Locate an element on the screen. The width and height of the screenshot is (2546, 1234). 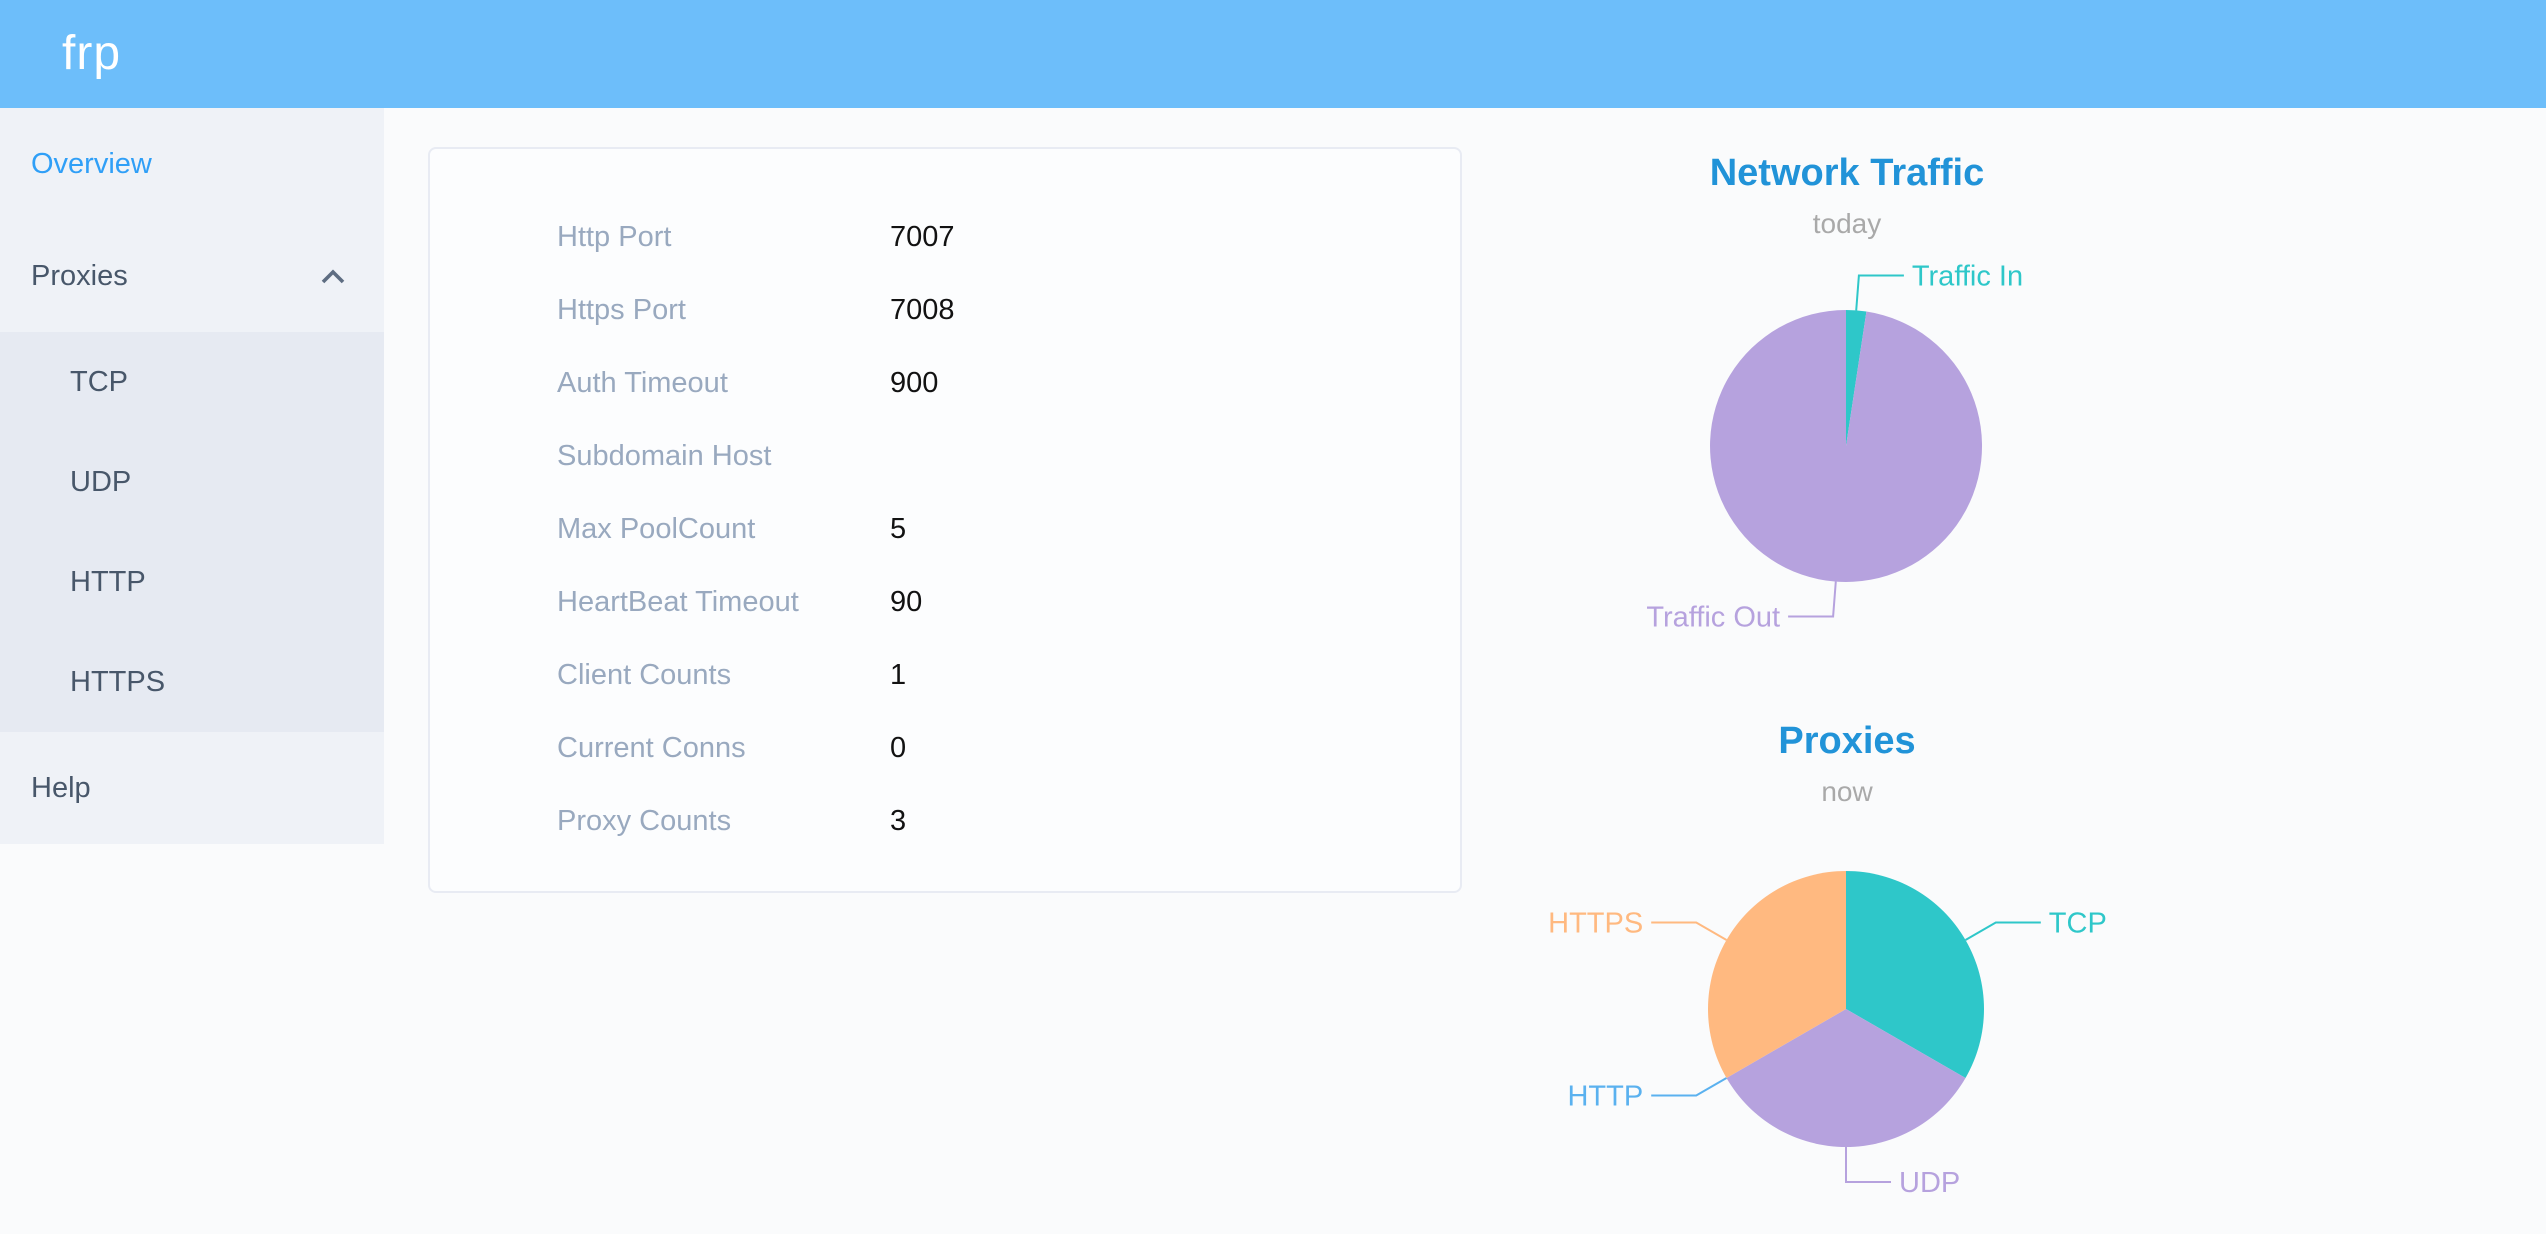
sidebar-menu: Overview Proxies TCP UDP HTTP HT is located at coordinates (192, 476).